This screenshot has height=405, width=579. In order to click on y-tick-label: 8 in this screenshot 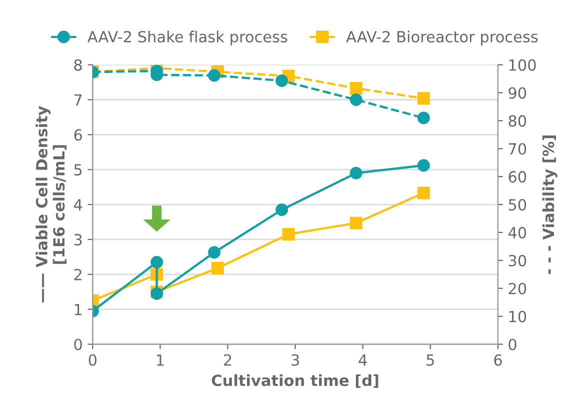, I will do `click(78, 65)`.